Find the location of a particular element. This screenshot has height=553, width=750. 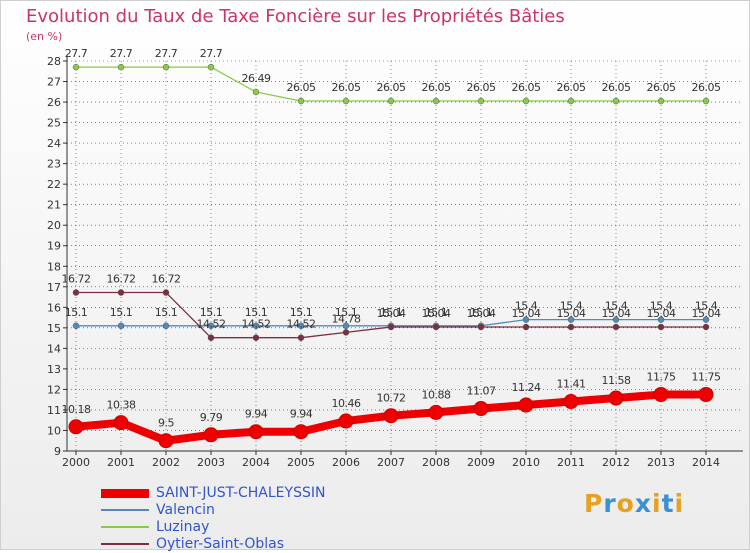

legend-label-saint-just: SAINT-JUST-CHALEYSSIN is located at coordinates (241, 493).